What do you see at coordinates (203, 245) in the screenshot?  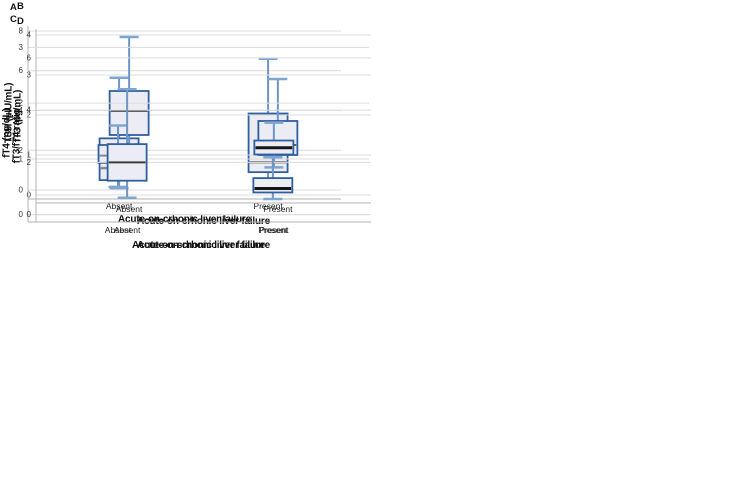 I see `panel-d-x-axis-title: Acute-on-crhonic liver failure` at bounding box center [203, 245].